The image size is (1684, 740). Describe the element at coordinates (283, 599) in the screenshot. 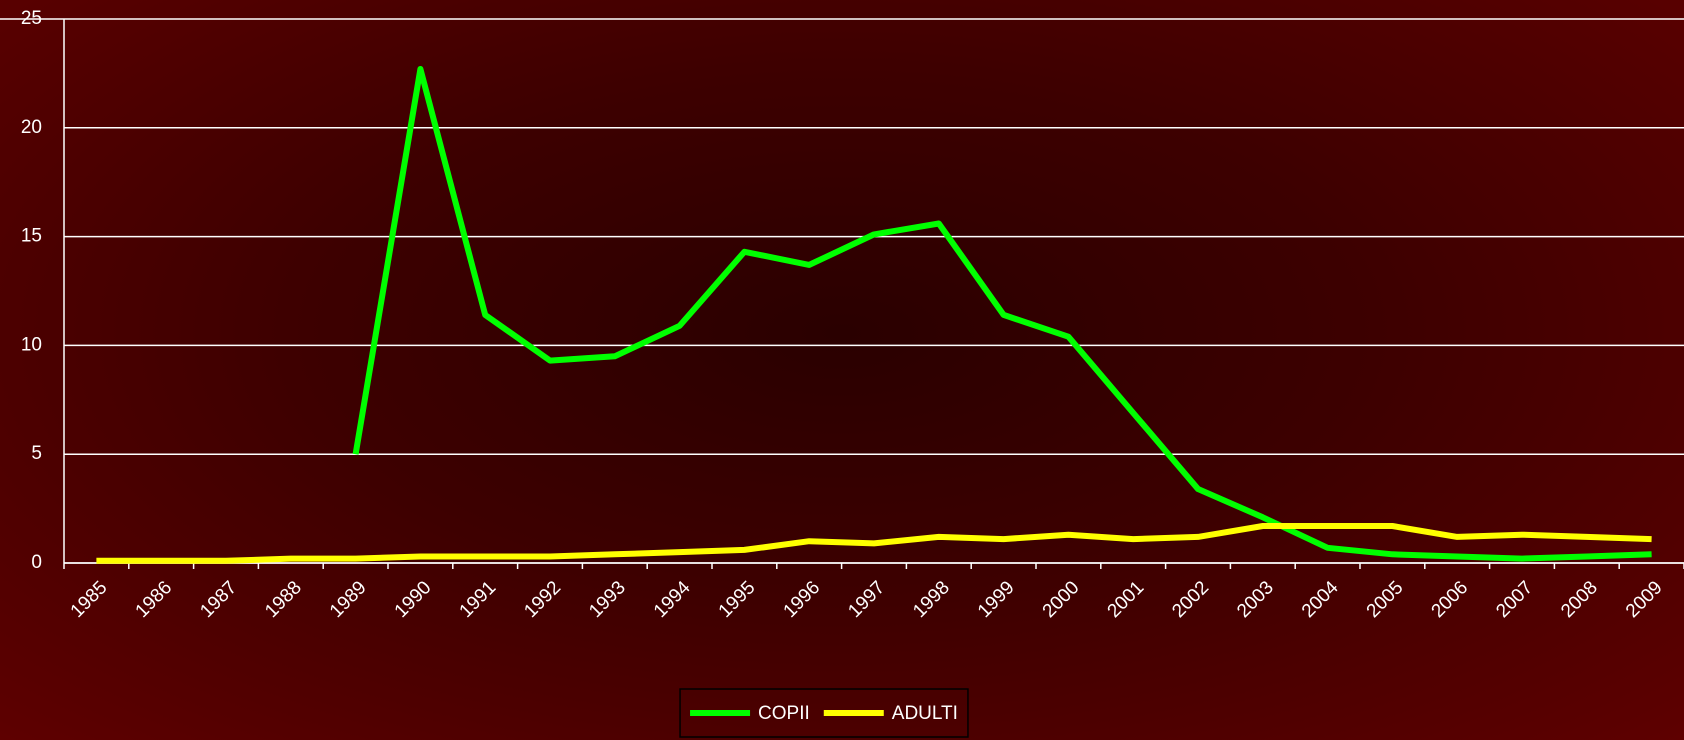

I see `x-tick-label: 1988` at that location.